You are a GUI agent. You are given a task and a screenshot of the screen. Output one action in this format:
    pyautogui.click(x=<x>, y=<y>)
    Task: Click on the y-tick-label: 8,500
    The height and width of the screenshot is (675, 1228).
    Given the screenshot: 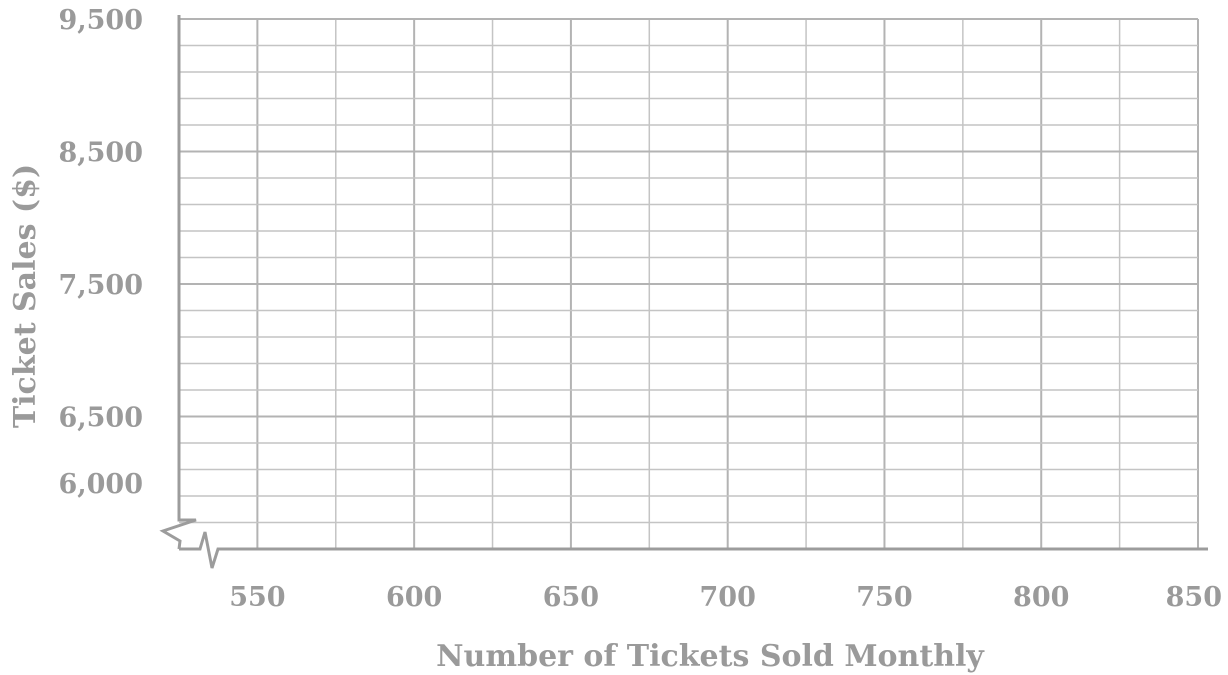 What is the action you would take?
    pyautogui.click(x=100, y=153)
    